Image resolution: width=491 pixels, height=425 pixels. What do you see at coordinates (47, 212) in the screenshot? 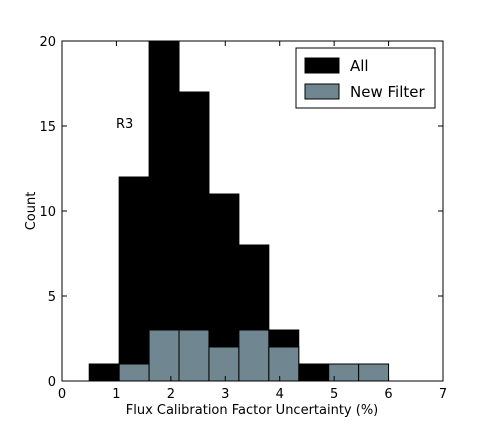
I see `y-tick-label: 10` at bounding box center [47, 212].